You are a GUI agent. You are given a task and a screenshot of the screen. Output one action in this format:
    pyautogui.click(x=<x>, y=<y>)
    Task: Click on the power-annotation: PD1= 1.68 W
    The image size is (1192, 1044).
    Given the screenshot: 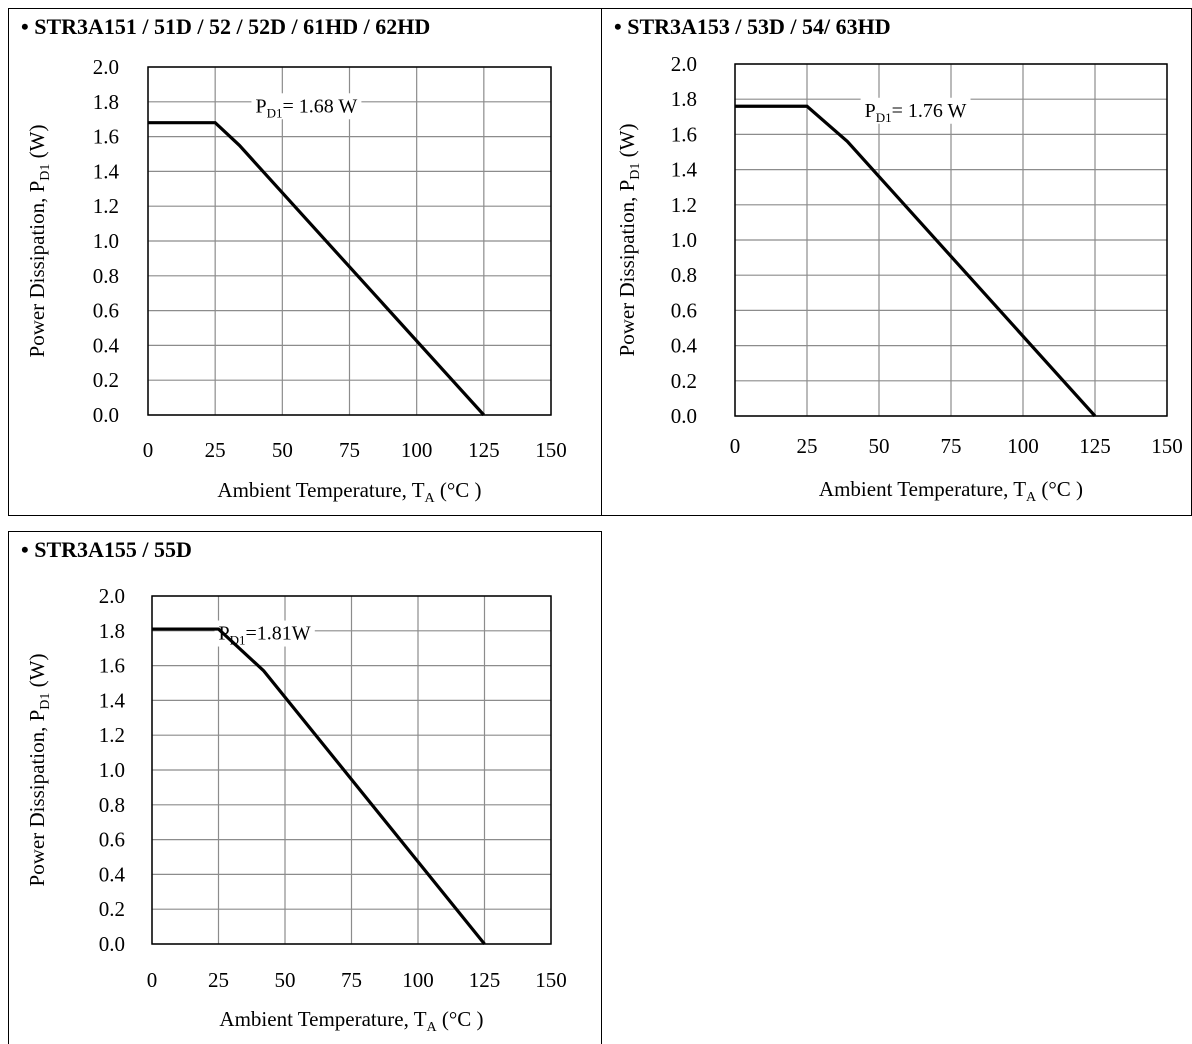 What is the action you would take?
    pyautogui.click(x=306, y=107)
    